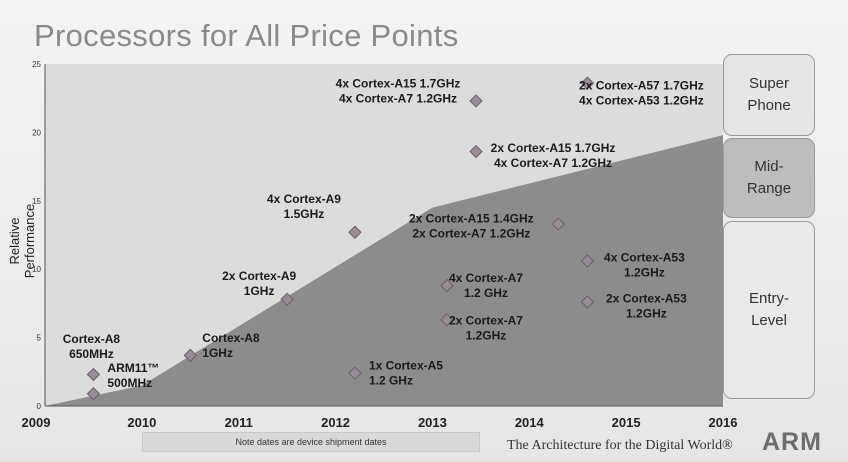  I want to click on x-tick-label: 2009, so click(36, 422).